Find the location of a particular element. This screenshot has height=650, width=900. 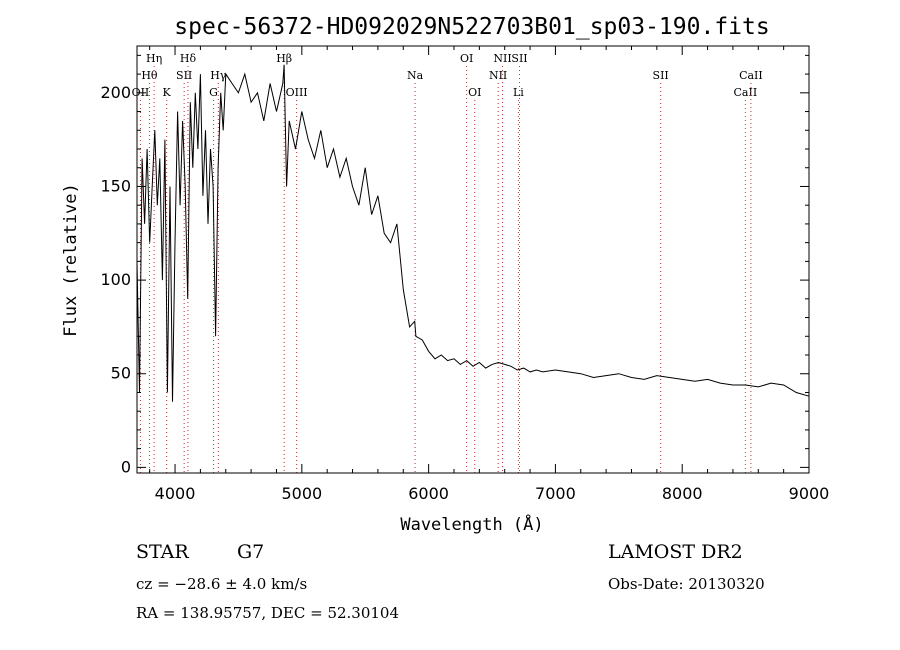

y-tick-label: 100 is located at coordinates (115, 279).